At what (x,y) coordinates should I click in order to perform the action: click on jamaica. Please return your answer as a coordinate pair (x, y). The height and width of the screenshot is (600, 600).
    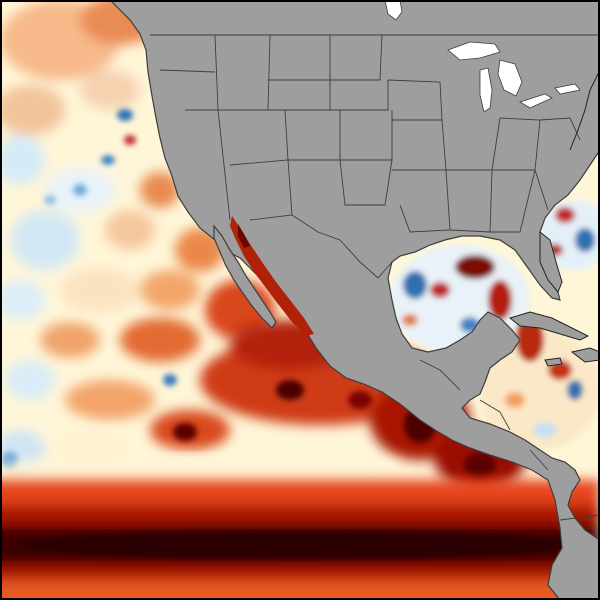
    Looking at the image, I should click on (553, 362).